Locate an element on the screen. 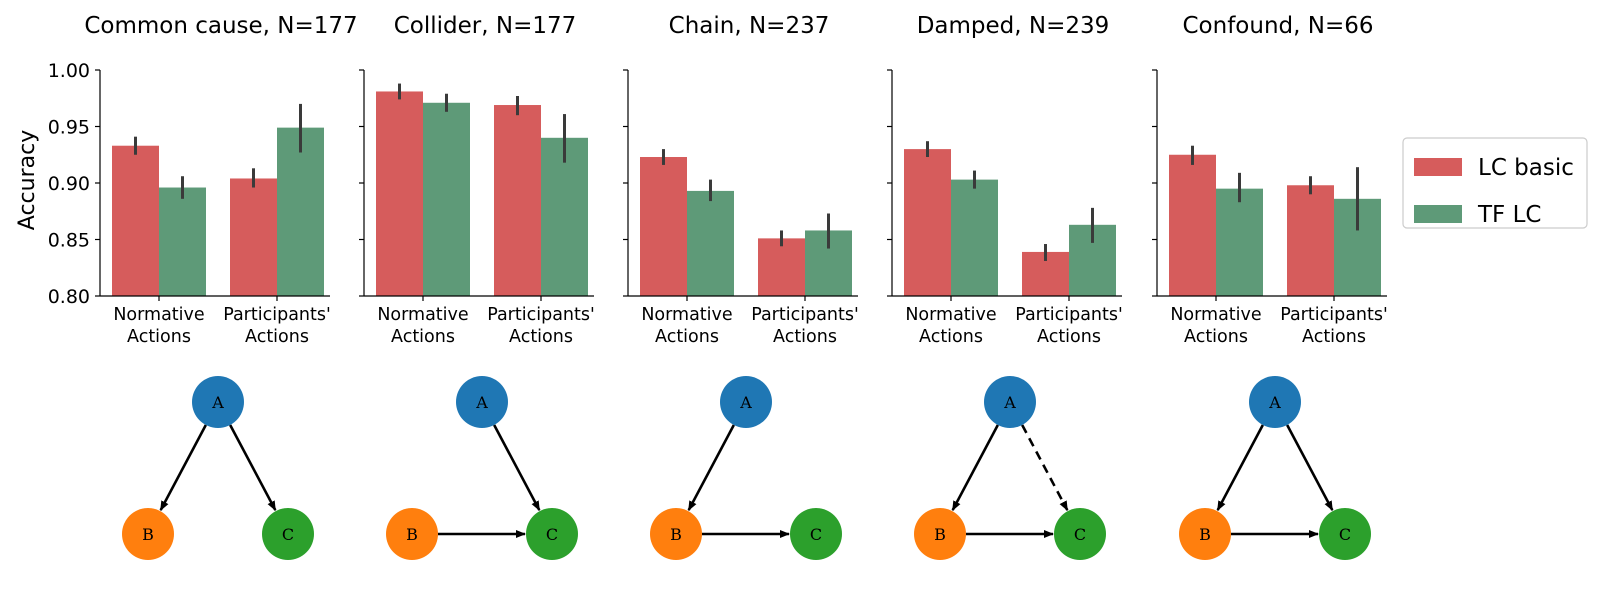 Image resolution: width=1600 pixels, height=600 pixels. panel-title: Damped, N=239 is located at coordinates (1013, 26).